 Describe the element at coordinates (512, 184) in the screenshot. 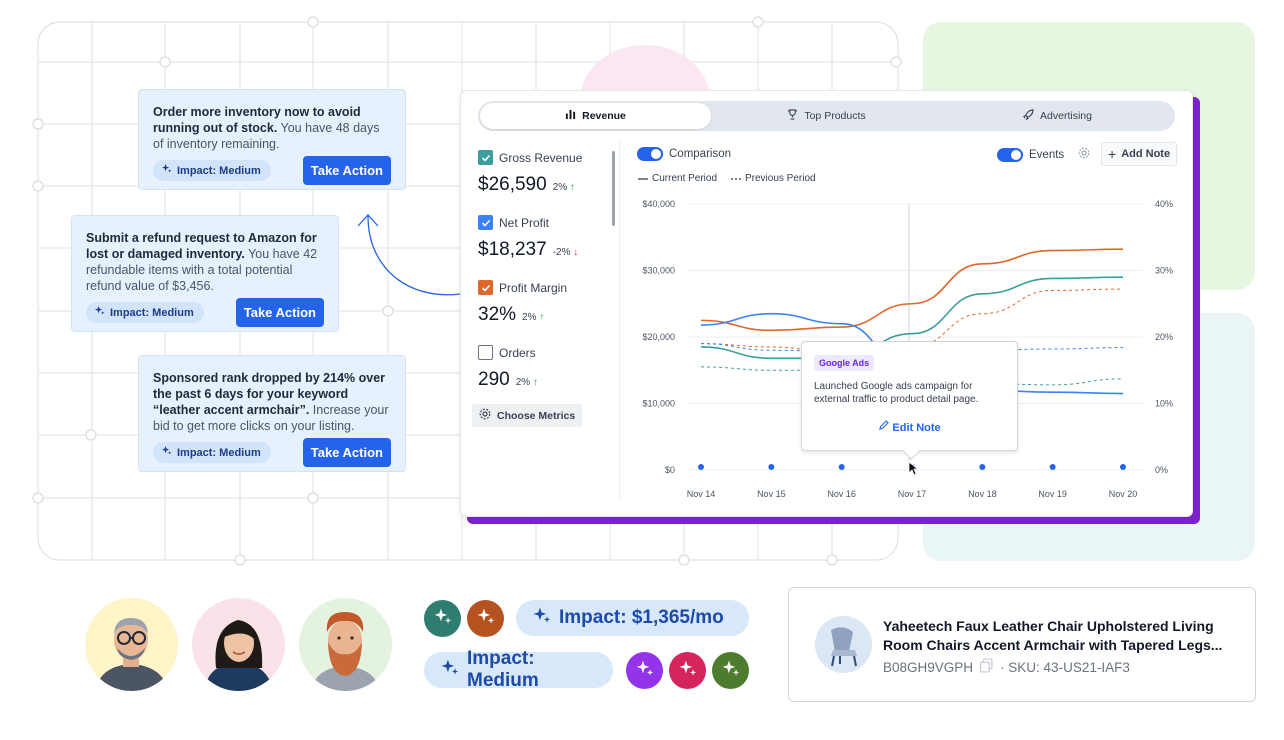

I see `metric-value: $26,590` at that location.